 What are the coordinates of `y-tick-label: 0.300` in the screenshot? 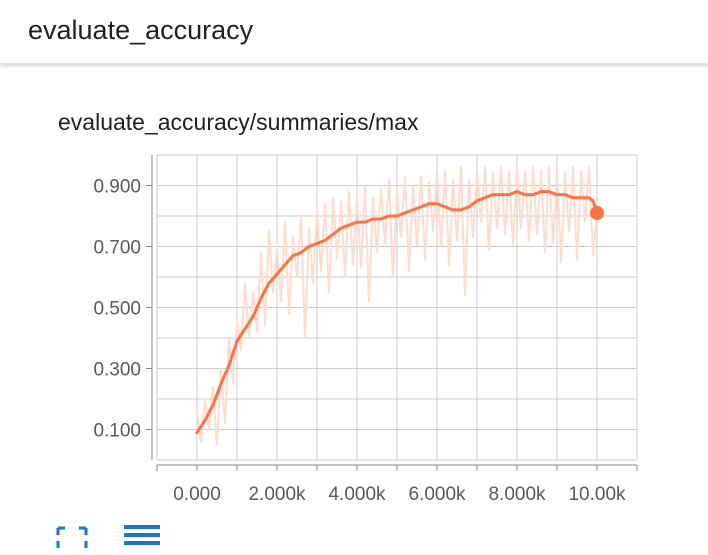 It's located at (117, 370).